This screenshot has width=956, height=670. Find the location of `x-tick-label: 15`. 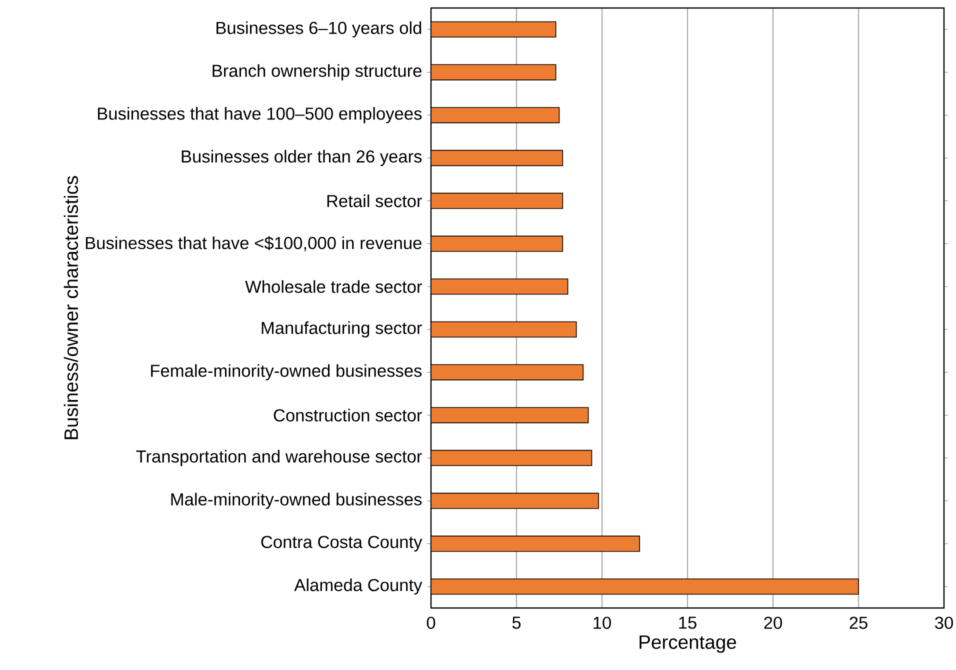

x-tick-label: 15 is located at coordinates (687, 622).